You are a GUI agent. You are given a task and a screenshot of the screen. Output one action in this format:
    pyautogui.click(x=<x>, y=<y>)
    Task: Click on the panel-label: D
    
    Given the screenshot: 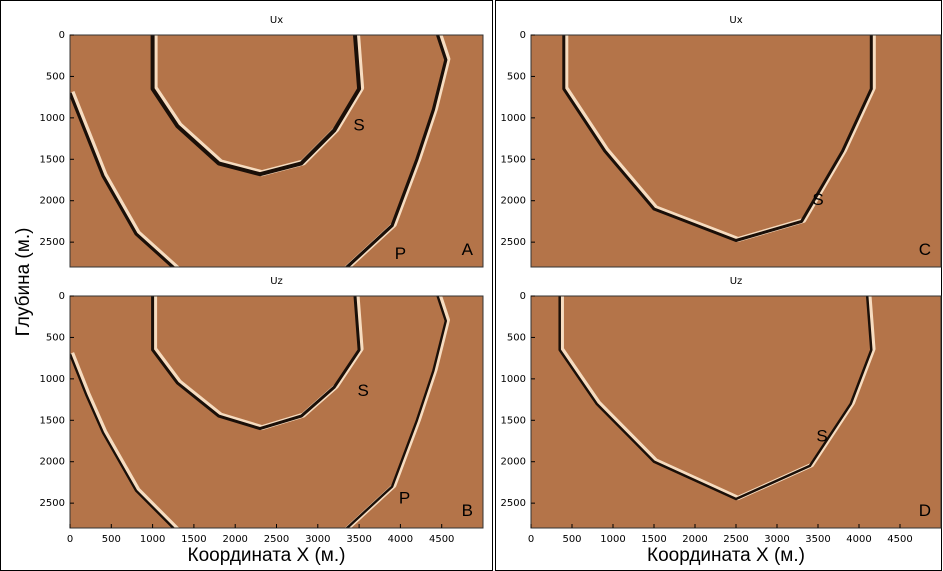 What is the action you would take?
    pyautogui.click(x=925, y=510)
    